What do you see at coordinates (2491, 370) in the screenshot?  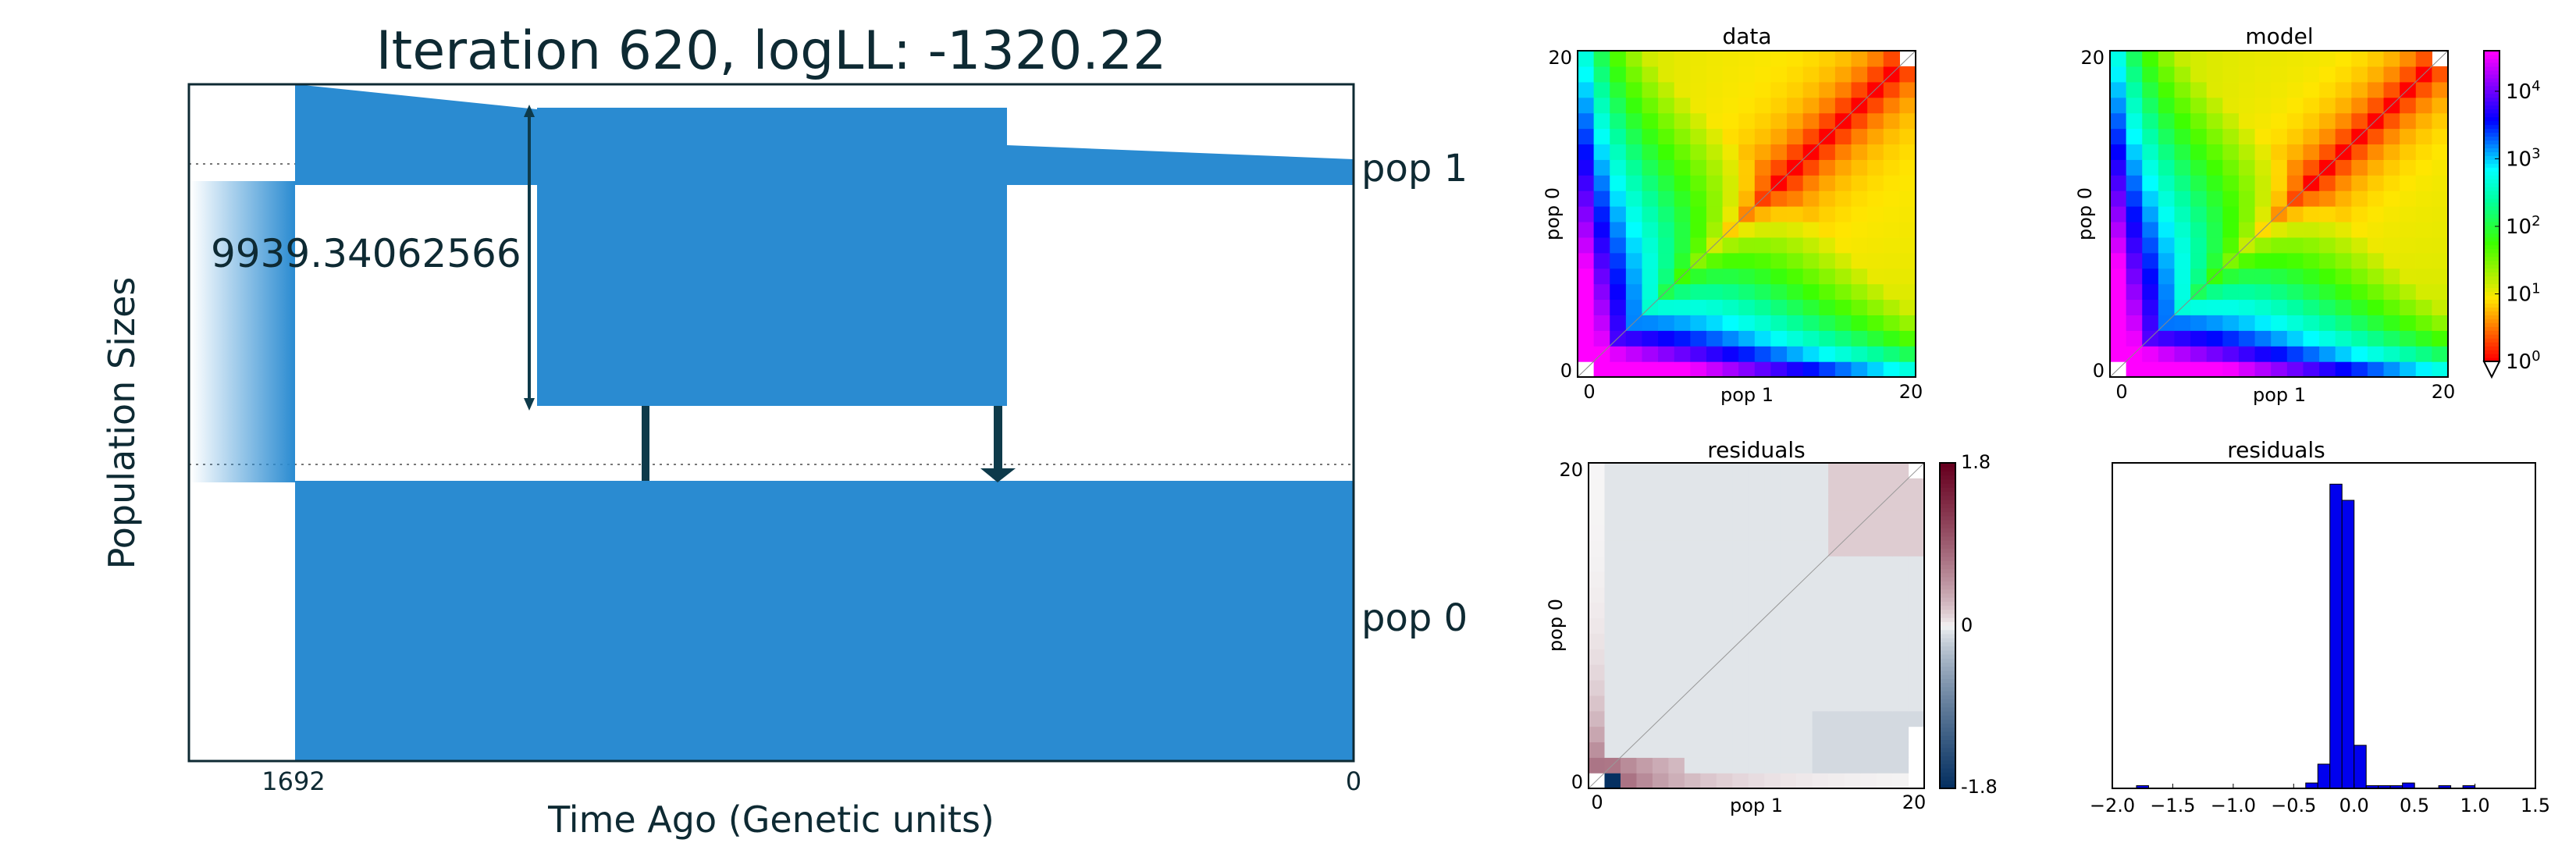 I see `log-colorbar-extend-triangle` at bounding box center [2491, 370].